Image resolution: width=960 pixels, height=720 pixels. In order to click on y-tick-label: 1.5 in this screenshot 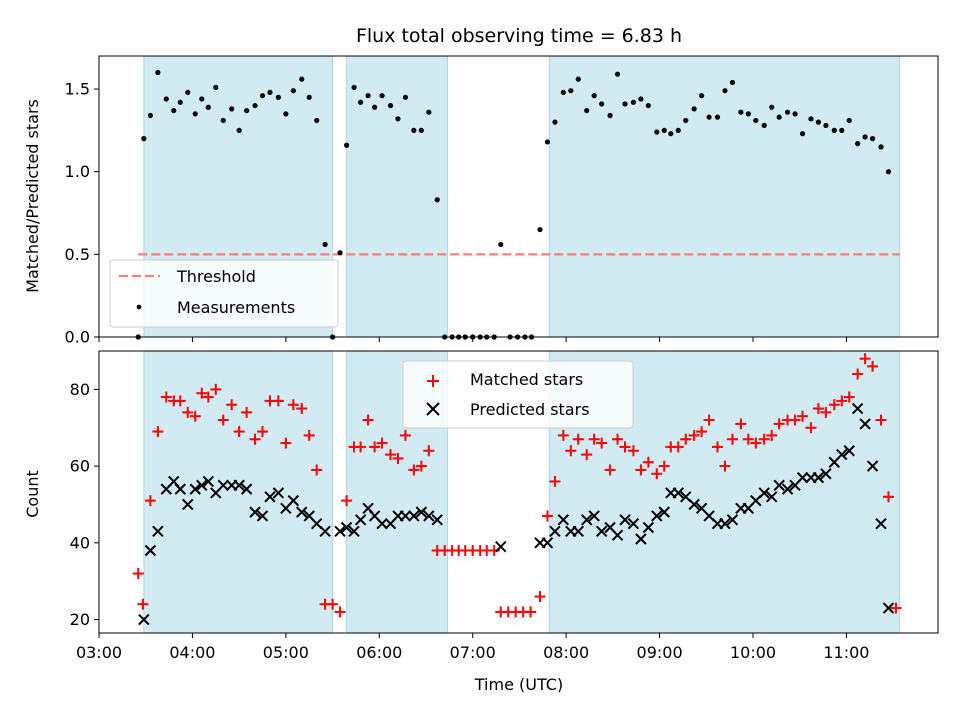, I will do `click(77, 89)`.